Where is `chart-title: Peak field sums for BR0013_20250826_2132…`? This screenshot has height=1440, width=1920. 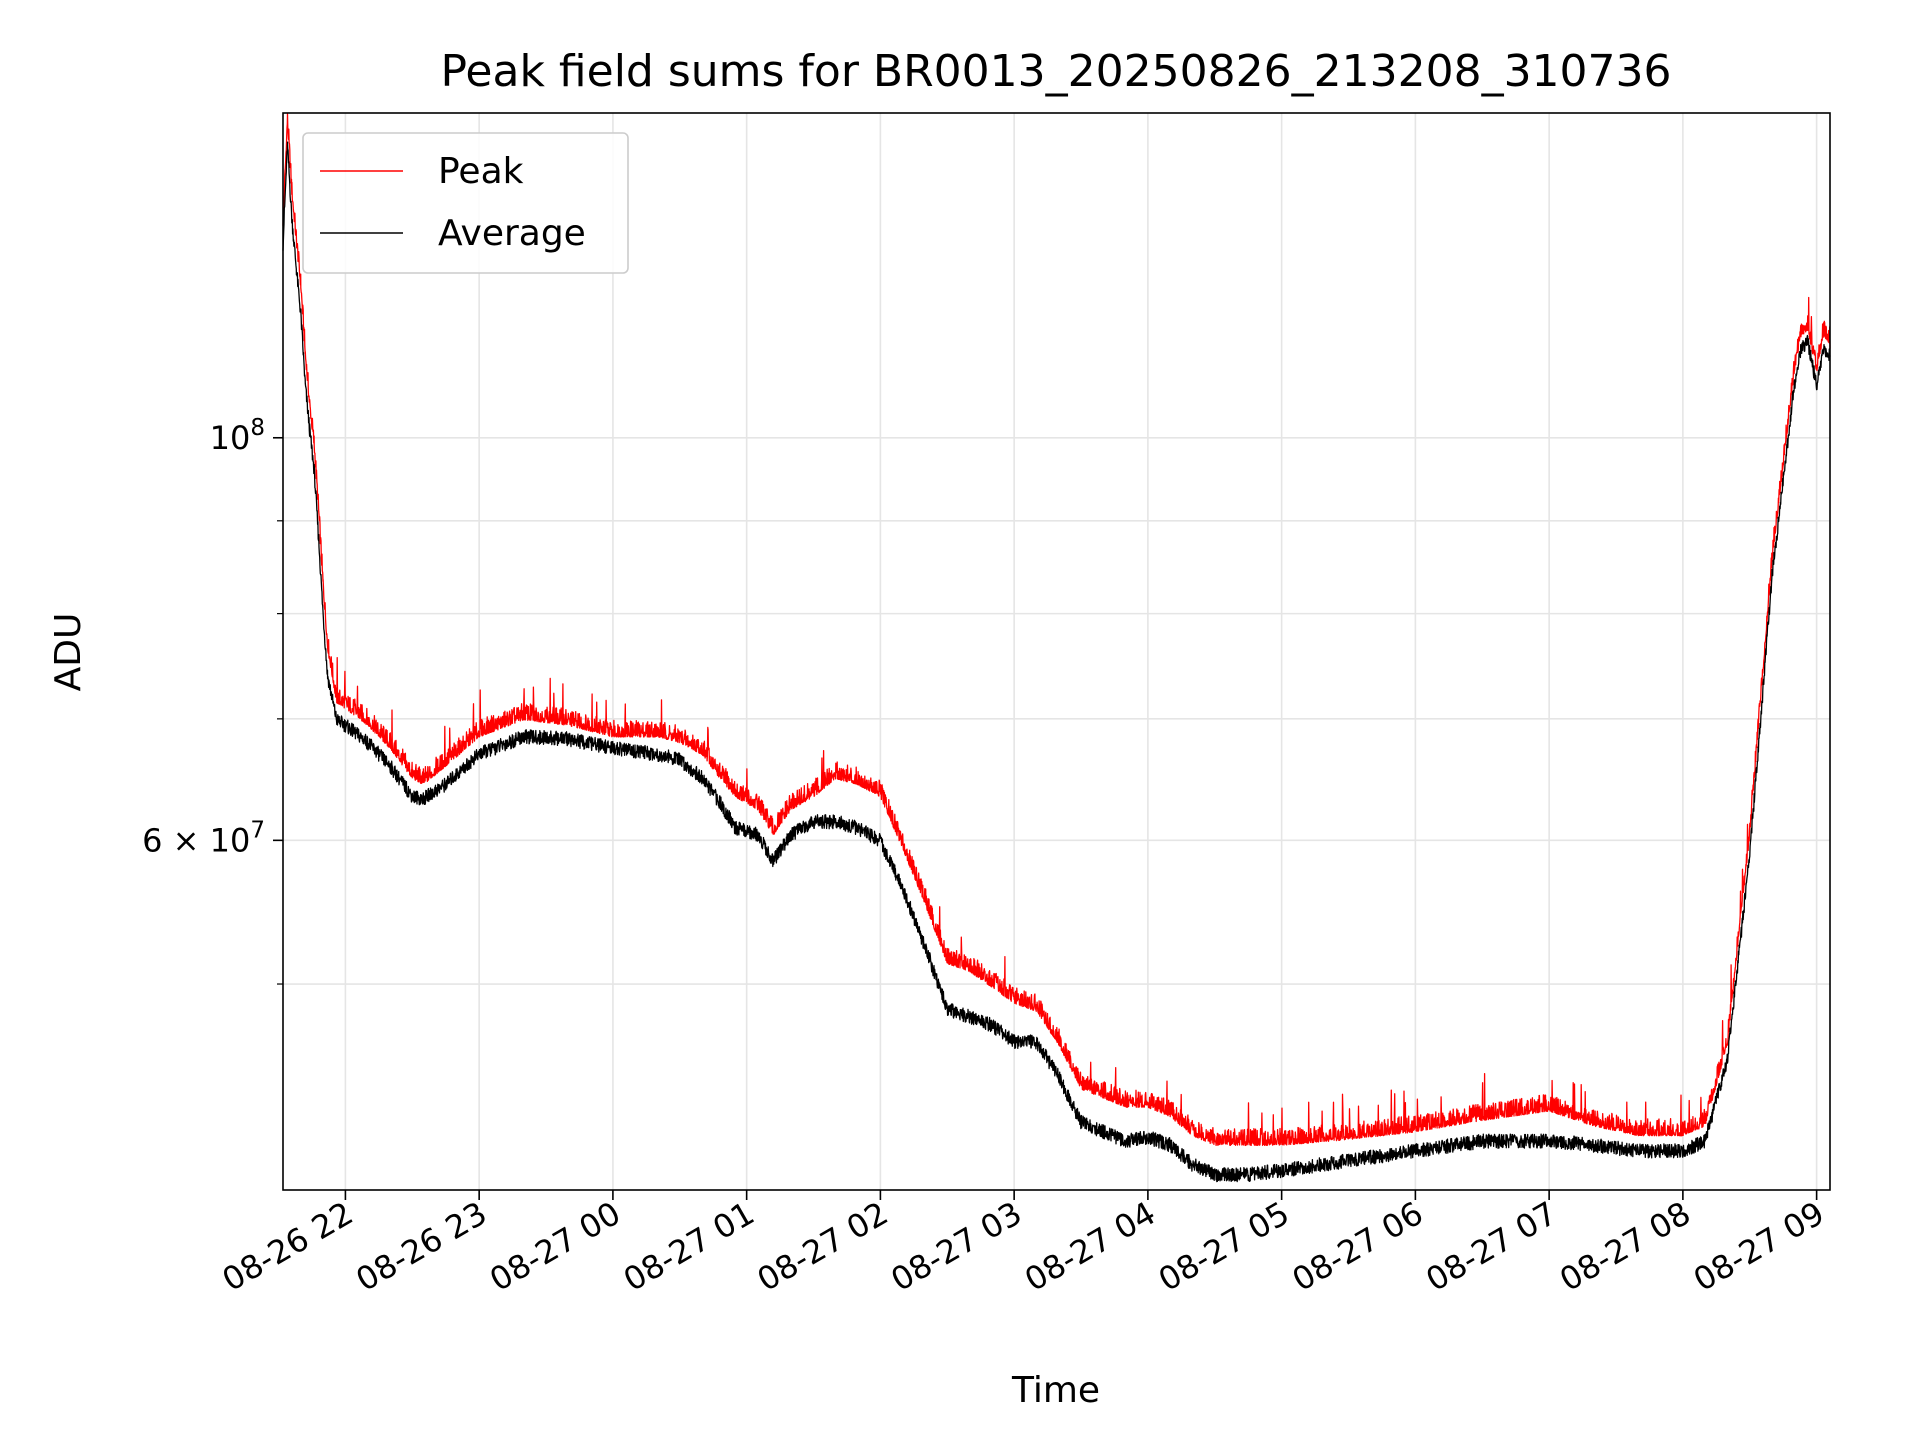 chart-title: Peak field sums for BR0013_20250826_2132… is located at coordinates (1055, 71).